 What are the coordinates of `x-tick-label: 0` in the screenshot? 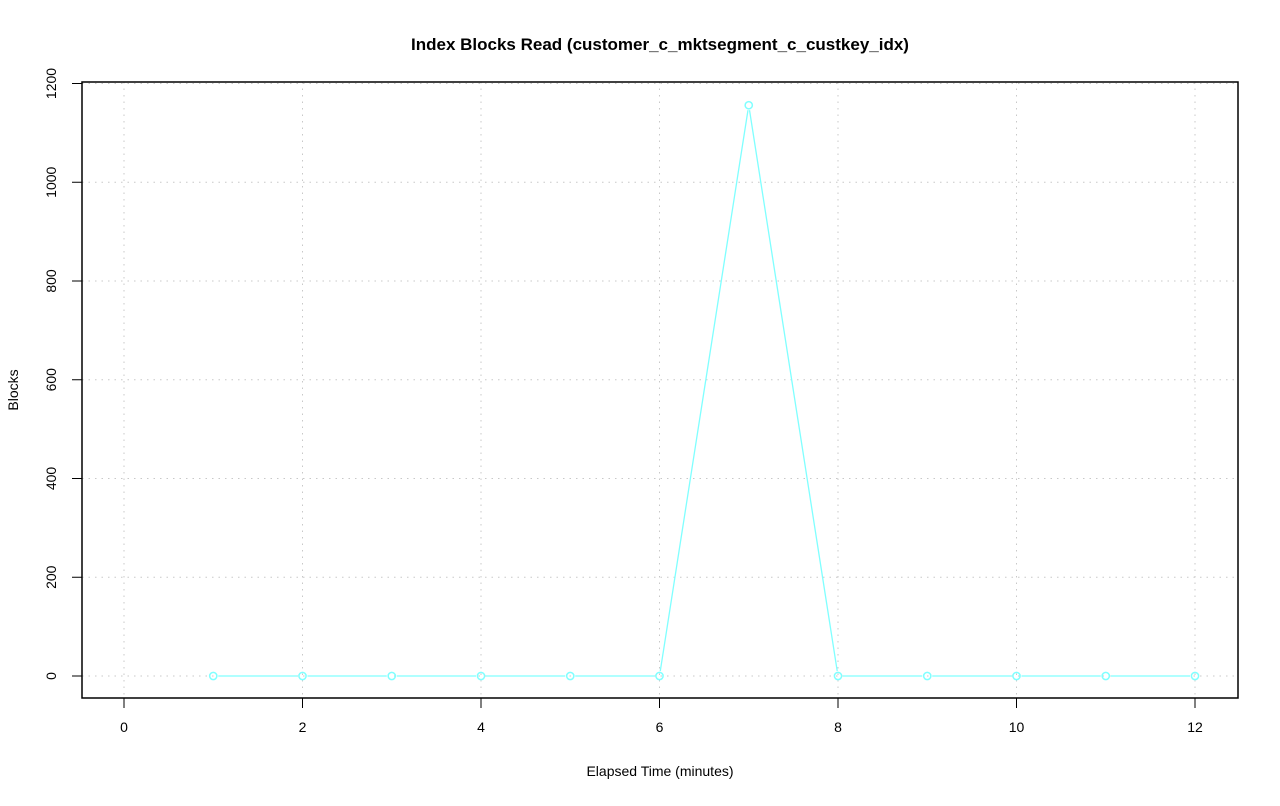 It's located at (124, 727).